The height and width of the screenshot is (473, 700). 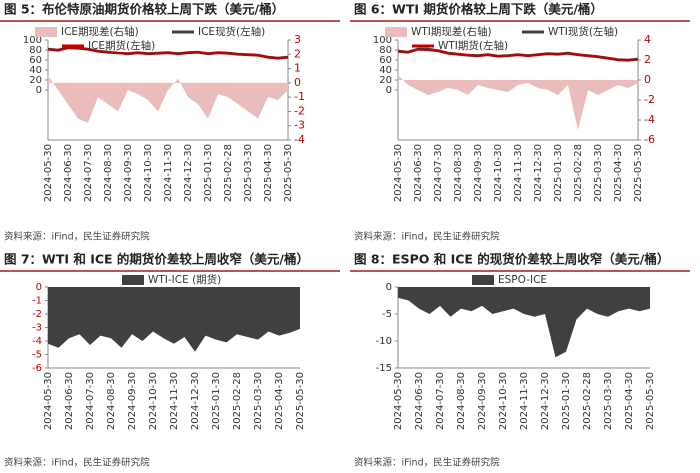 I want to click on y-tick-label: -15, so click(x=384, y=368).